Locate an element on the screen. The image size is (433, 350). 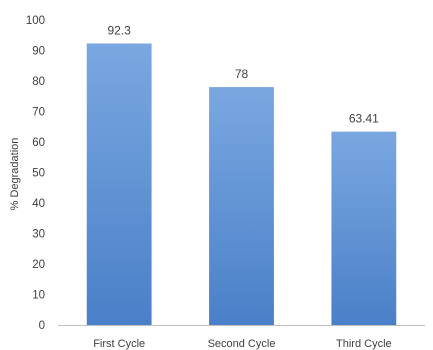
y-axis-ticks: 0 10 20 30 40 50 60 70 80 90 100 is located at coordinates (35, 173).